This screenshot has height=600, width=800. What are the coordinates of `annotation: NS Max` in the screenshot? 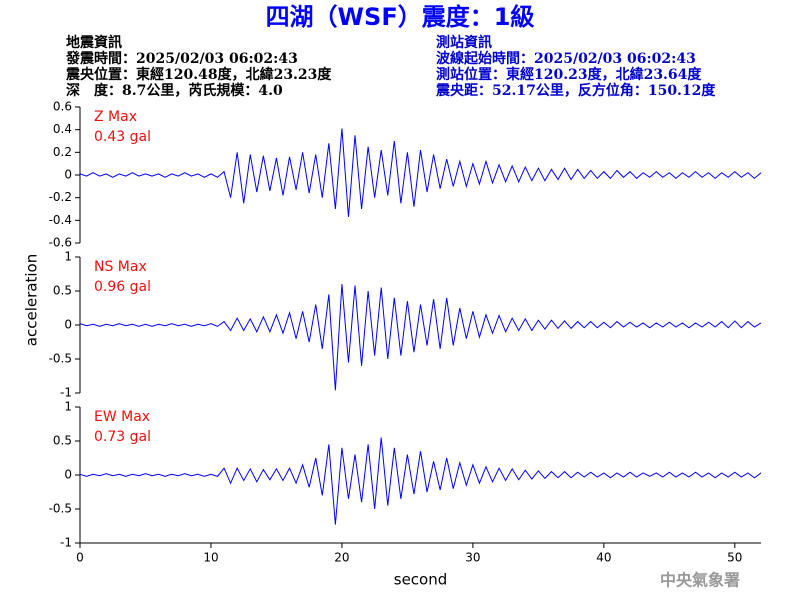 It's located at (120, 267).